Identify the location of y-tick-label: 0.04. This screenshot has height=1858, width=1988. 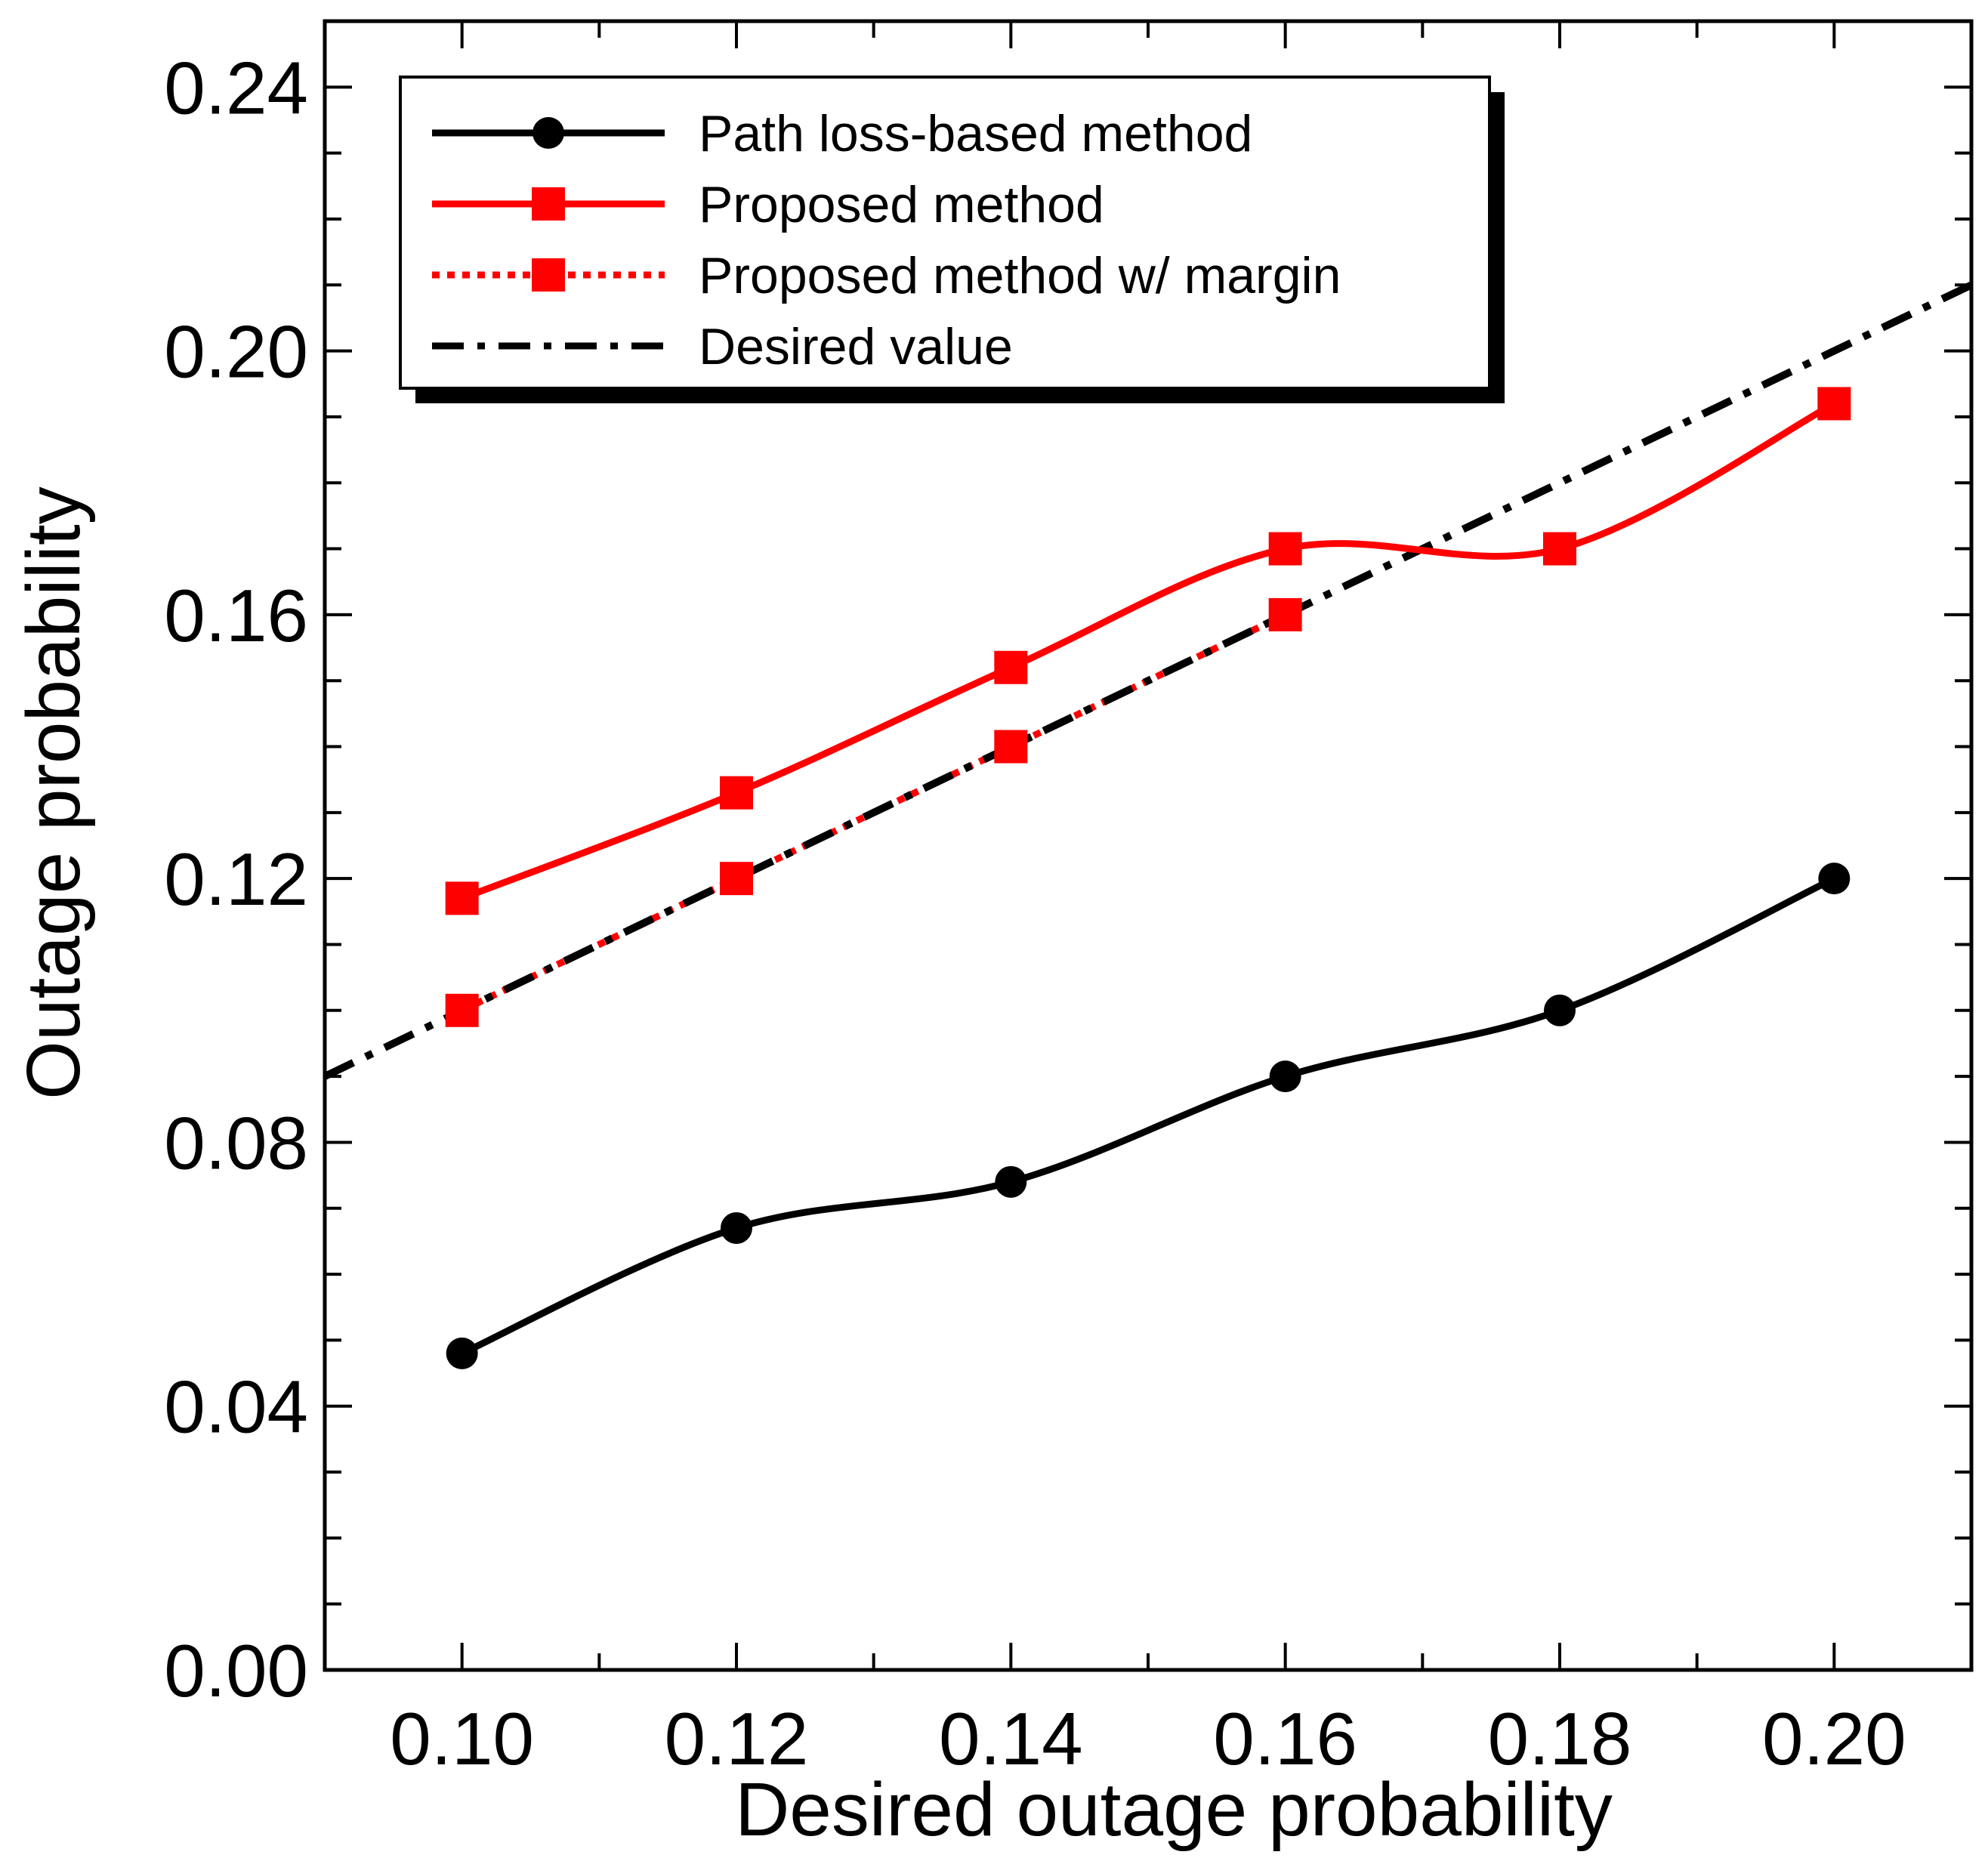
(236, 1407).